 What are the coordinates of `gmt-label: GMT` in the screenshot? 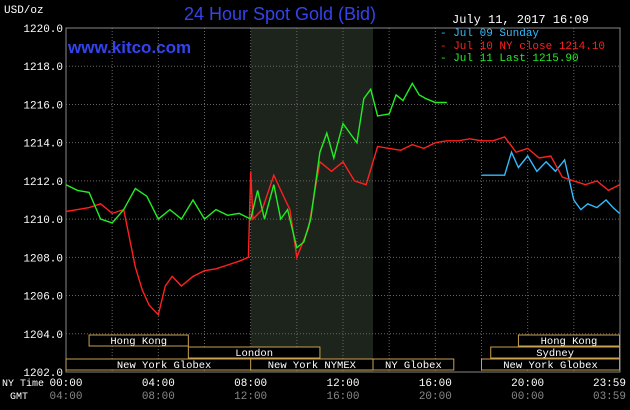 It's located at (19, 397).